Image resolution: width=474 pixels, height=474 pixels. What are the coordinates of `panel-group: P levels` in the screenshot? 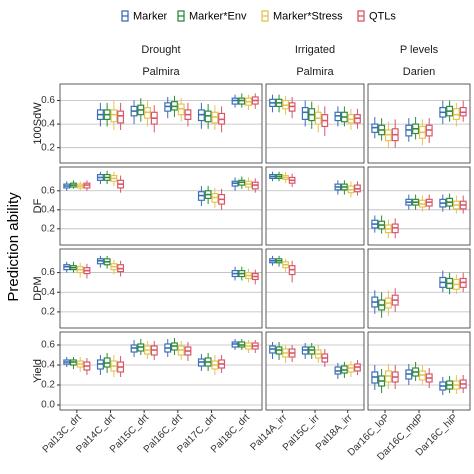 It's located at (419, 50).